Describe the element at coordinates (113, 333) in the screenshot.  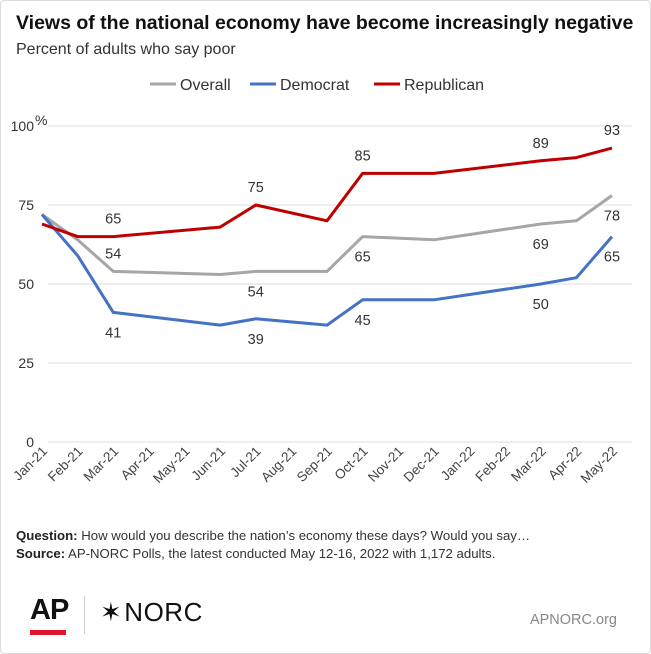
I see `data-label: 41` at that location.